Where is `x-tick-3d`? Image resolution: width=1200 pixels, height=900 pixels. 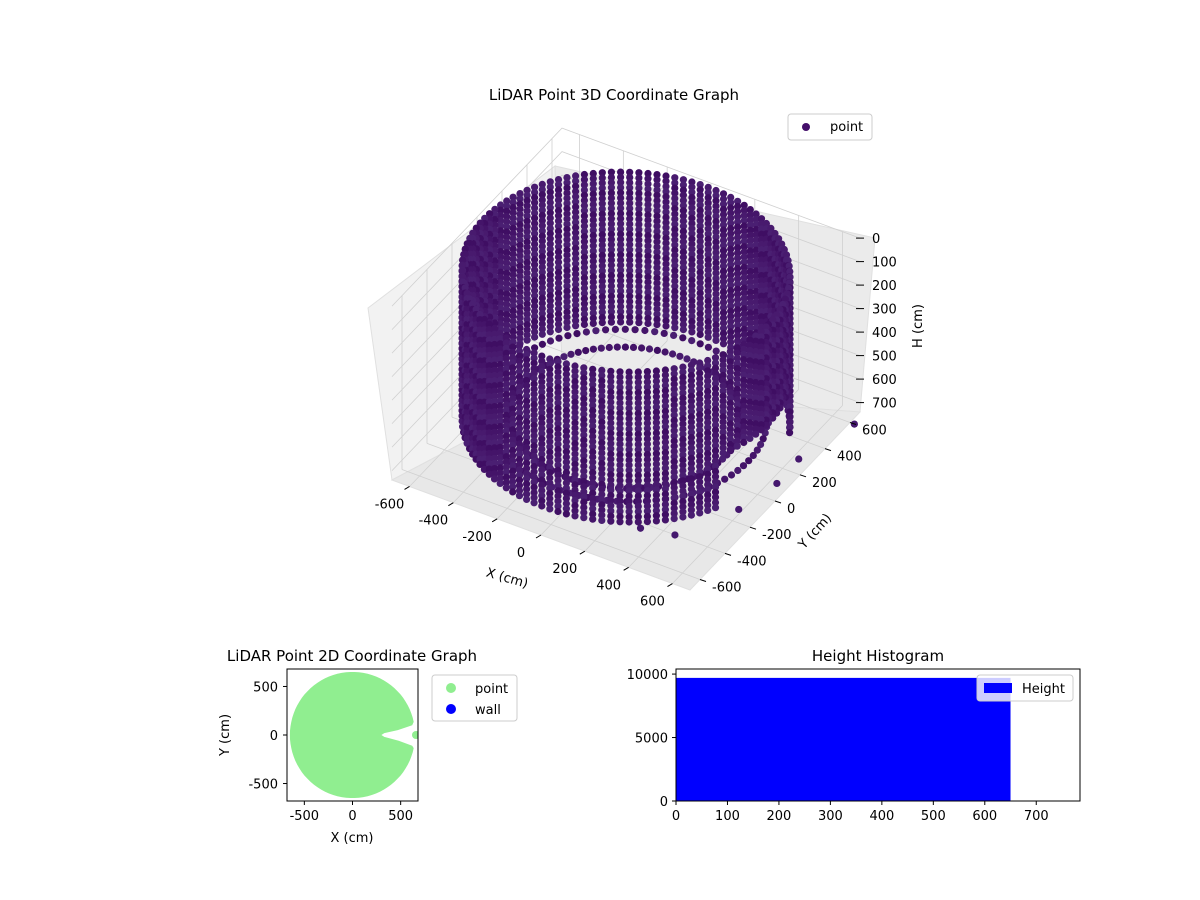 x-tick-3d is located at coordinates (538, 536).